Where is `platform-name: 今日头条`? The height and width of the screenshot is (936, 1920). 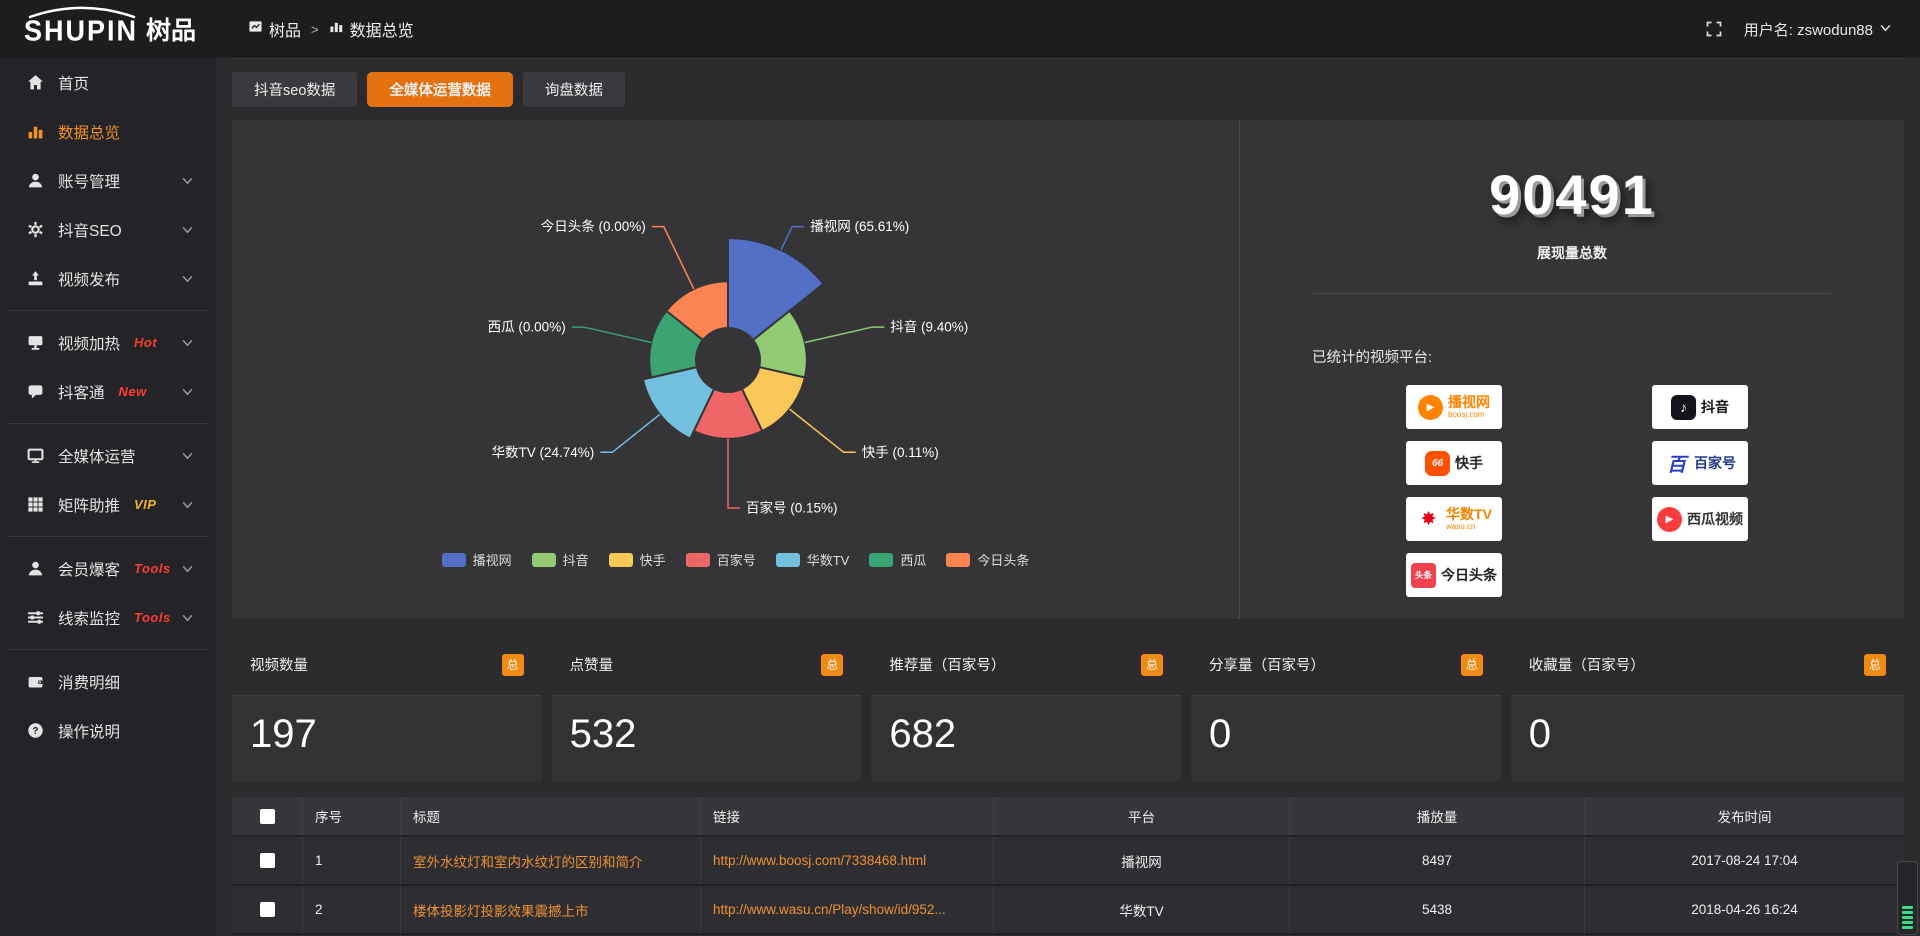 platform-name: 今日头条 is located at coordinates (1469, 575).